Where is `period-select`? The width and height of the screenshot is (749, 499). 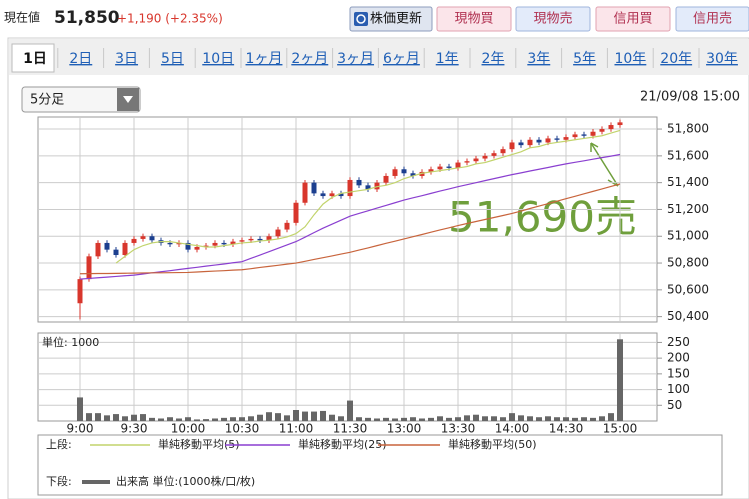
period-select is located at coordinates (81, 99).